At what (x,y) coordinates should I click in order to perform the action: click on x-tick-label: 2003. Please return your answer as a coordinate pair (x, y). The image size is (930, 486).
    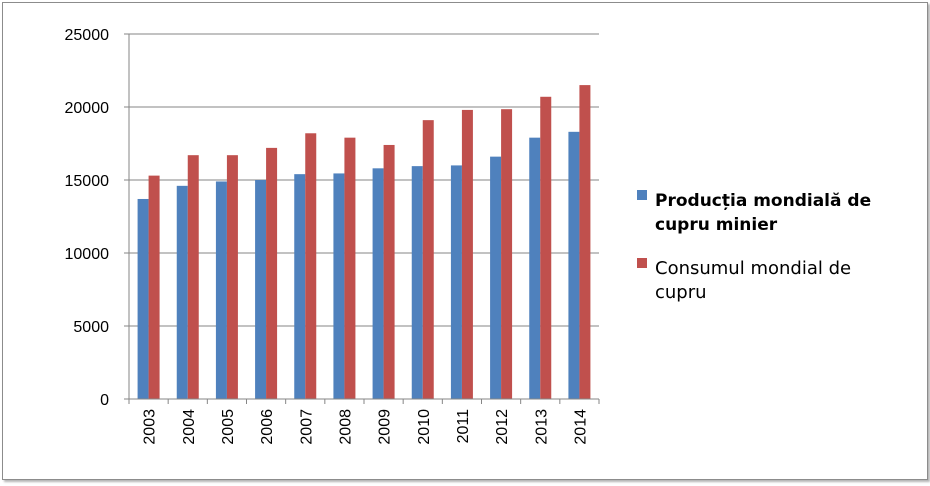
    Looking at the image, I should click on (150, 427).